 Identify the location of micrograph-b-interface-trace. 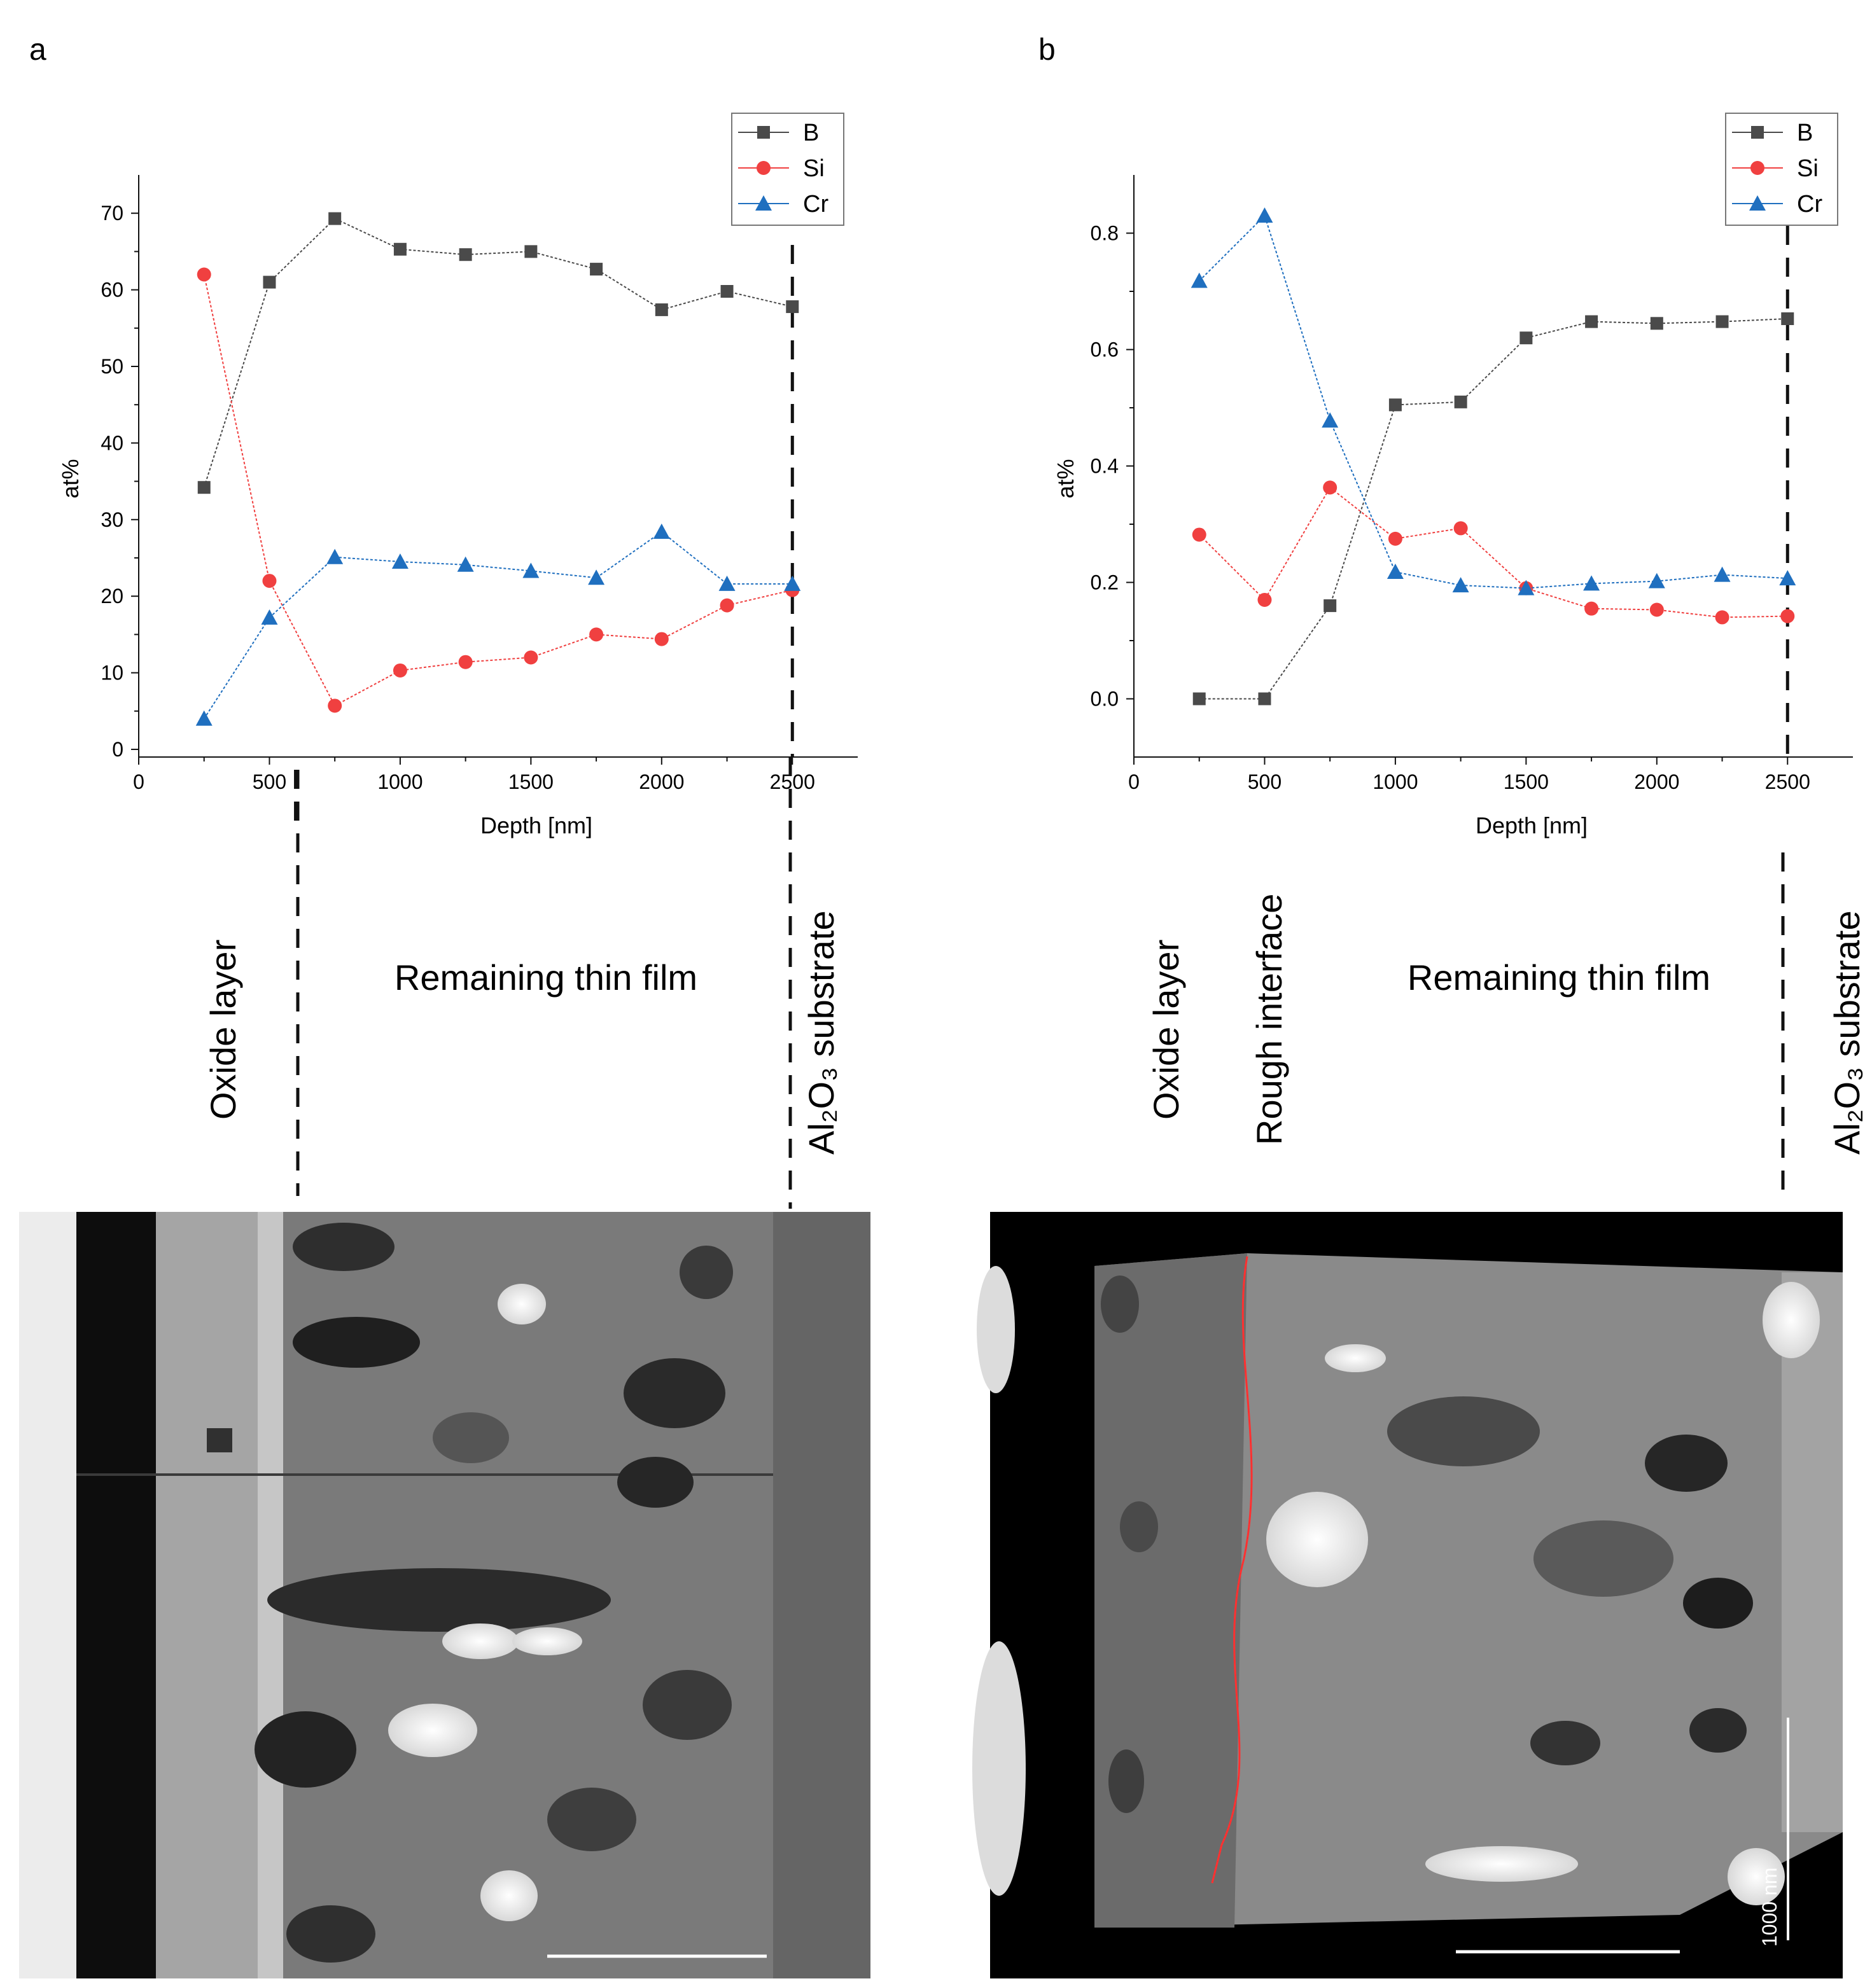
(1232, 1570).